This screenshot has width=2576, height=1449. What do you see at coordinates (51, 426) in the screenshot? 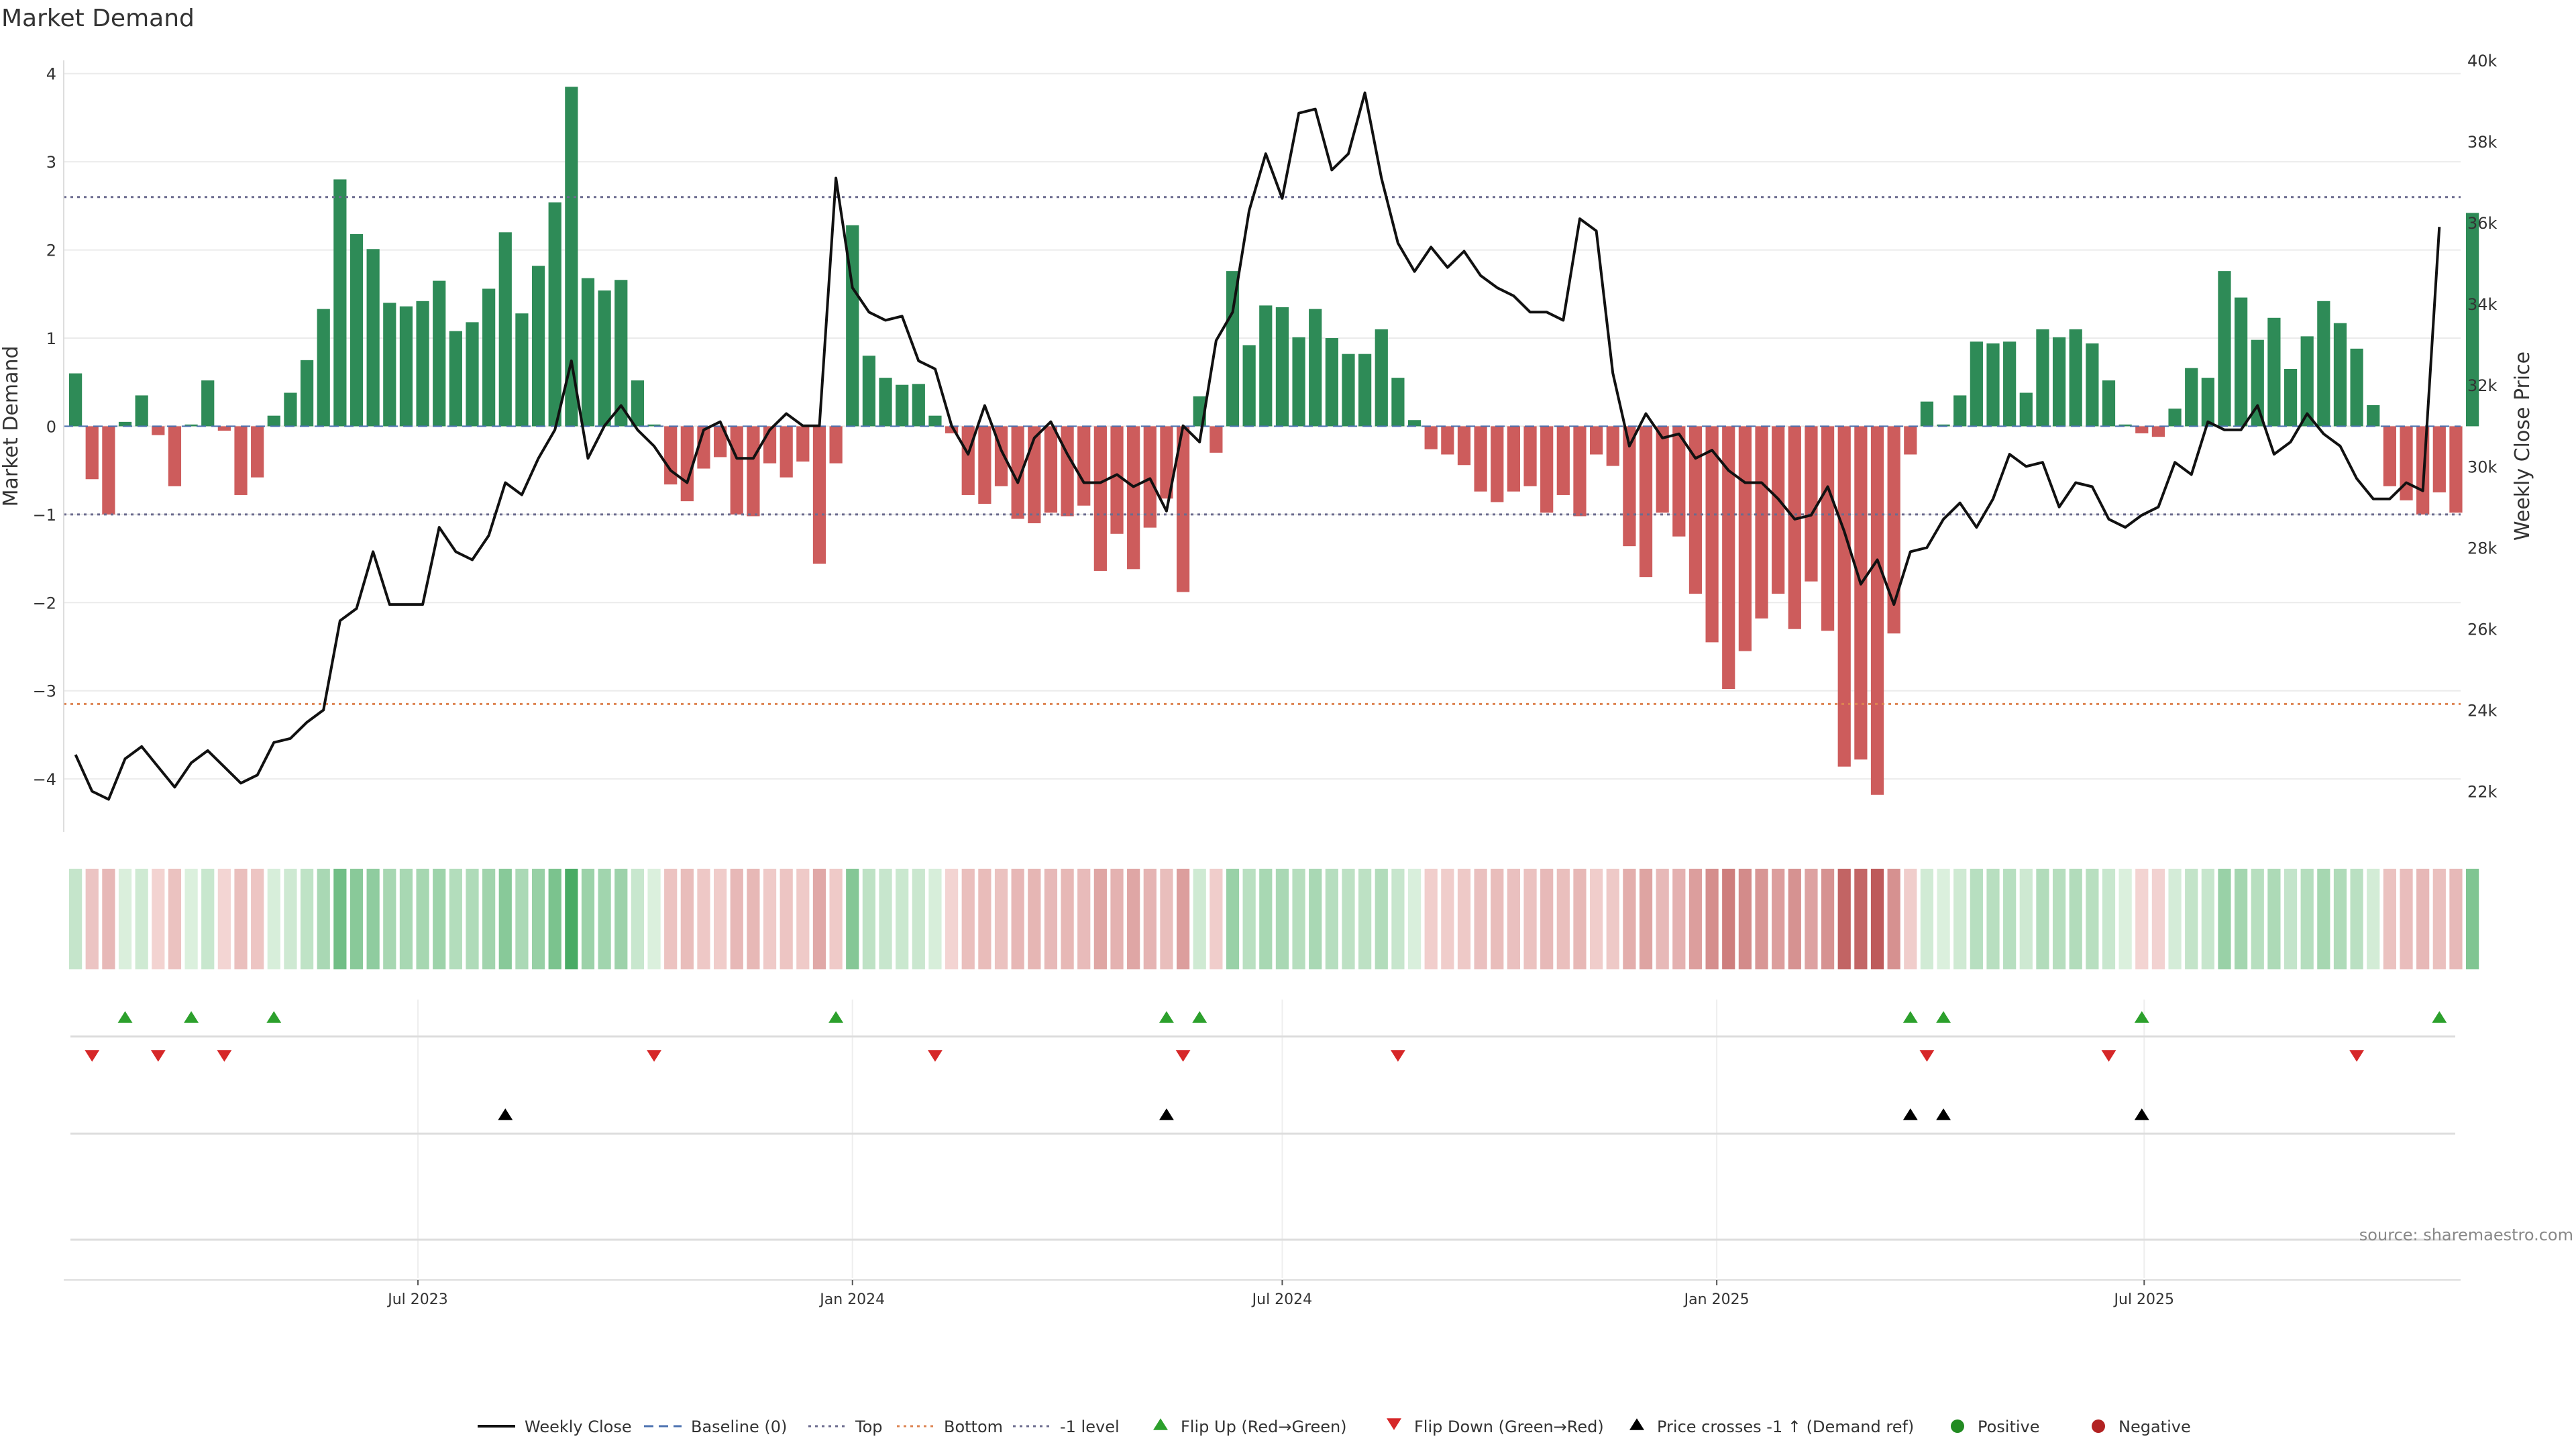
I see `y-tick-label: 0` at bounding box center [51, 426].